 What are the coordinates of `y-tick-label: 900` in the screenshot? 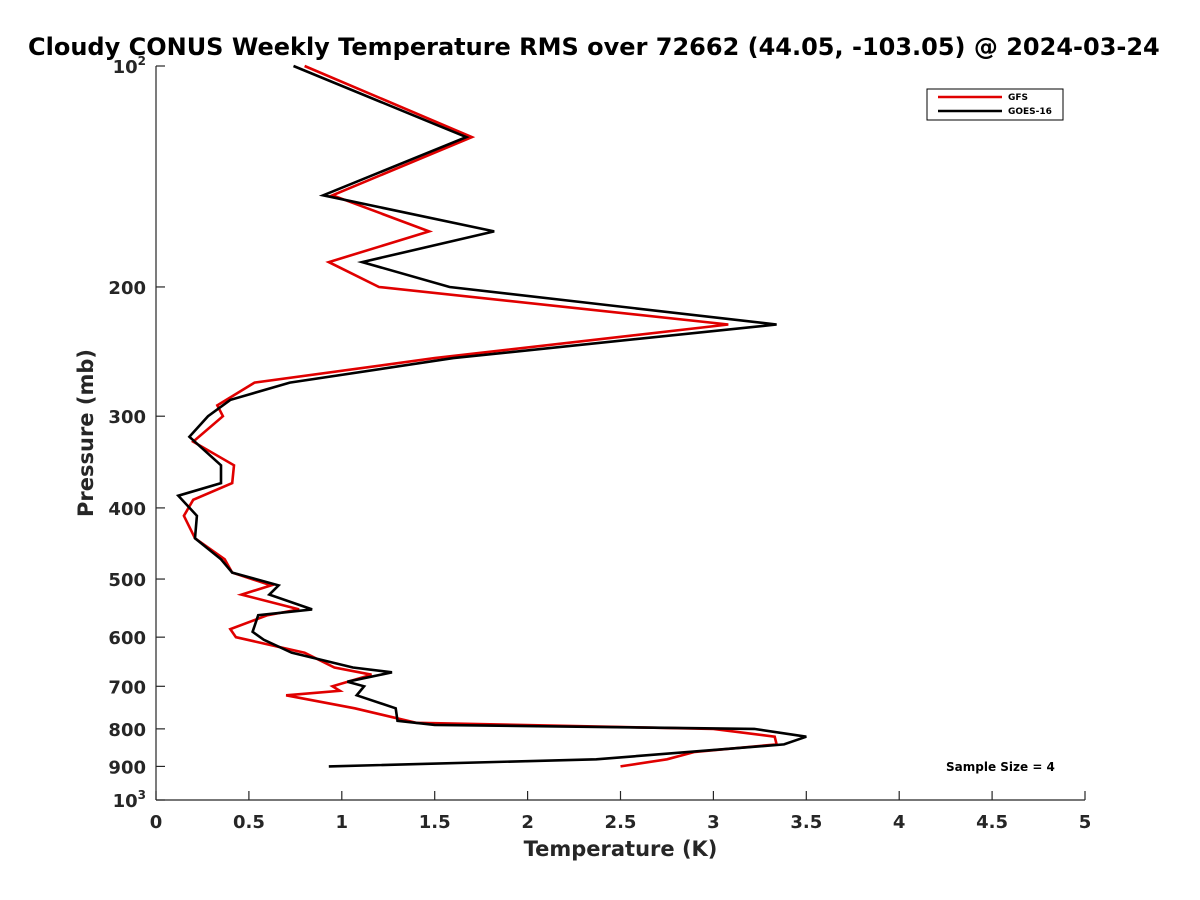 It's located at (127, 767).